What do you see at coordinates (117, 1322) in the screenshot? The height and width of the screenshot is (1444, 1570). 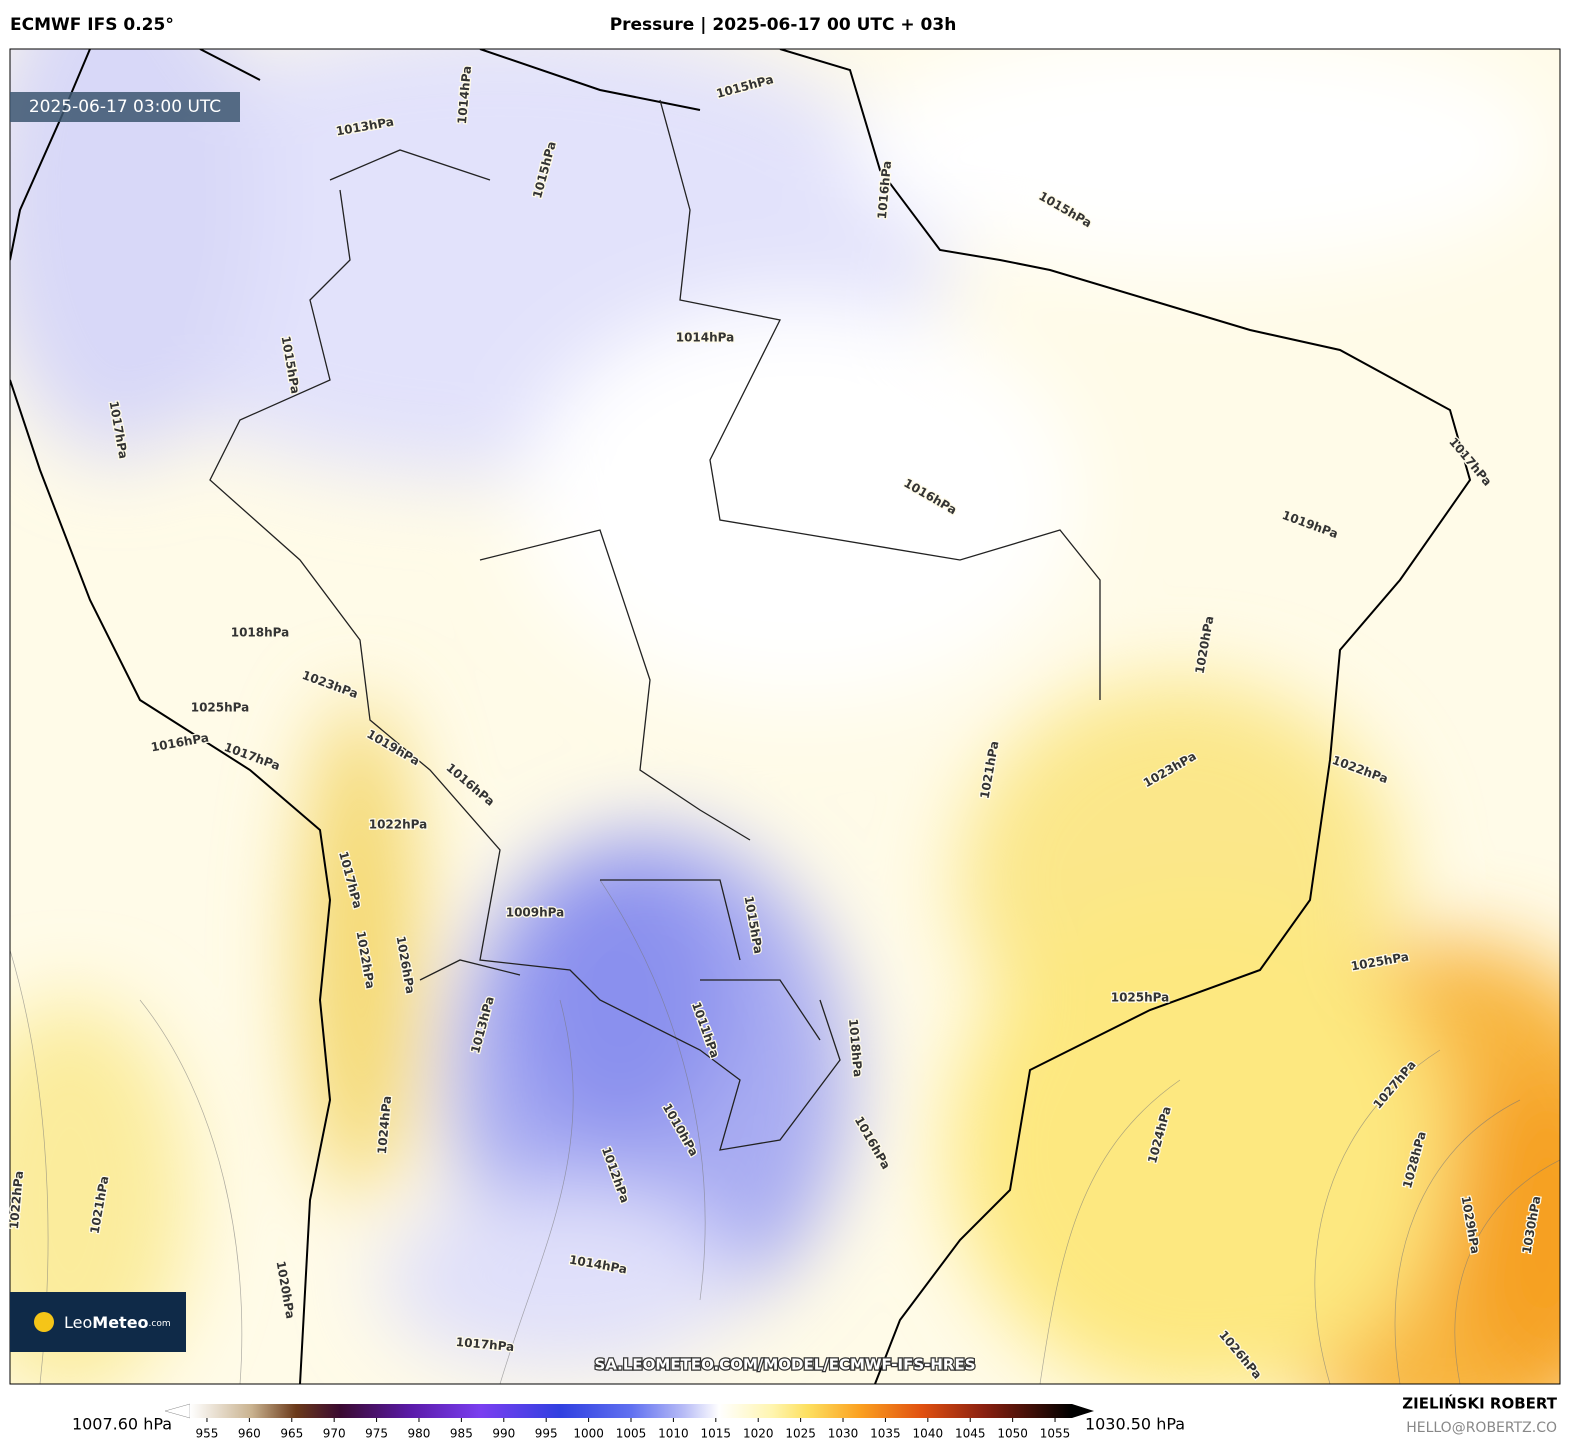 I see `logo-text: LeoMeteo.com` at bounding box center [117, 1322].